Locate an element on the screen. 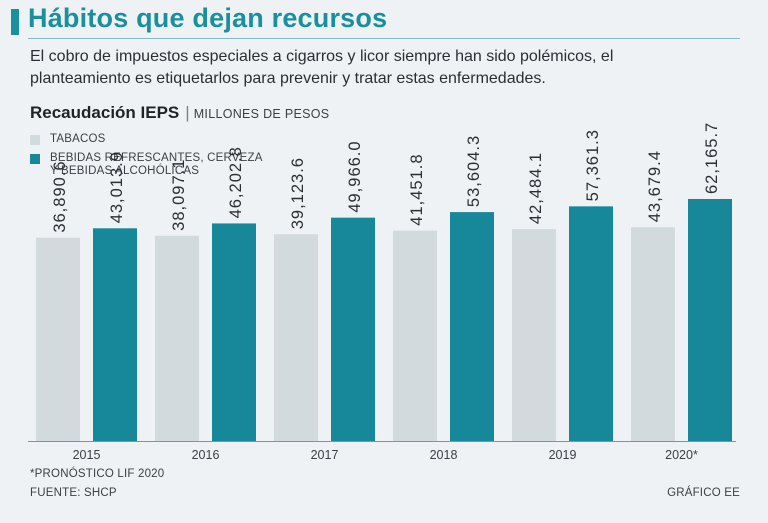 The width and height of the screenshot is (768, 523). footnote: *PRONÓSTICO LIF 2020 is located at coordinates (97, 474).